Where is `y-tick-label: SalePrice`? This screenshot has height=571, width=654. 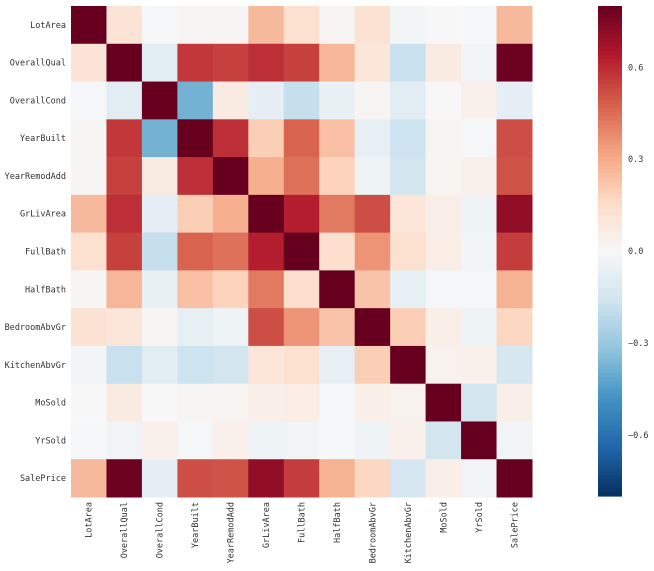
y-tick-label: SalePrice is located at coordinates (43, 479).